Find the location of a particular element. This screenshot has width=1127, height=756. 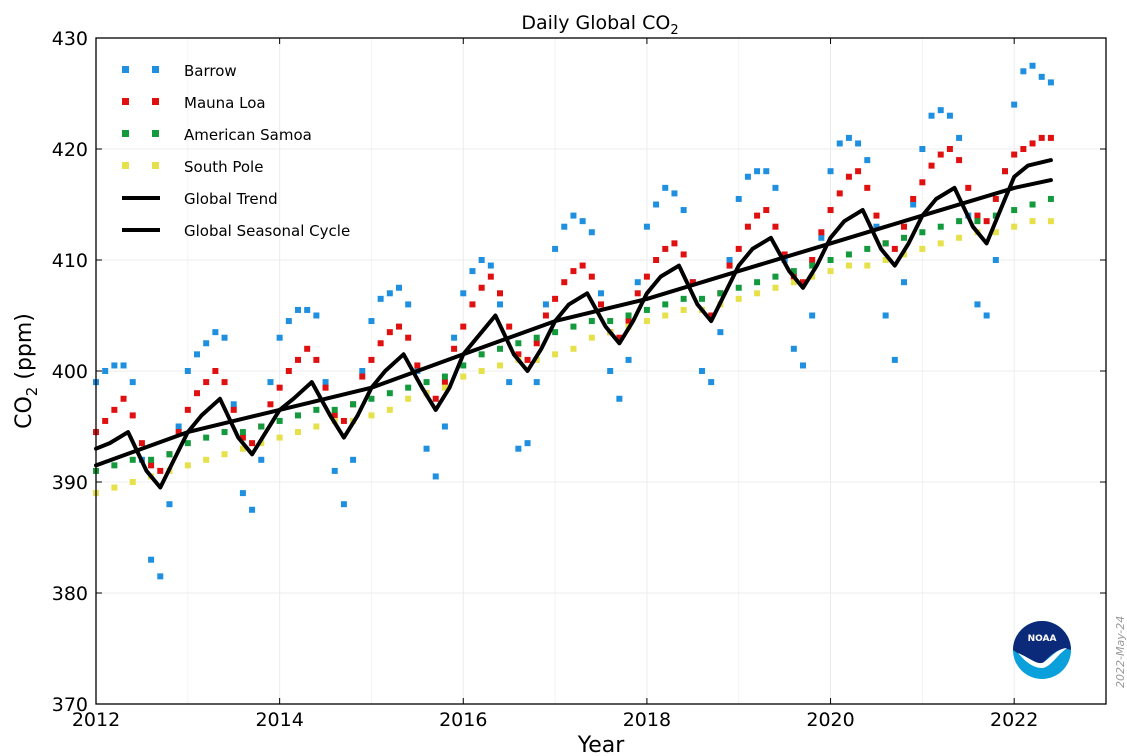

y-tick-label: 370 is located at coordinates (70, 705).